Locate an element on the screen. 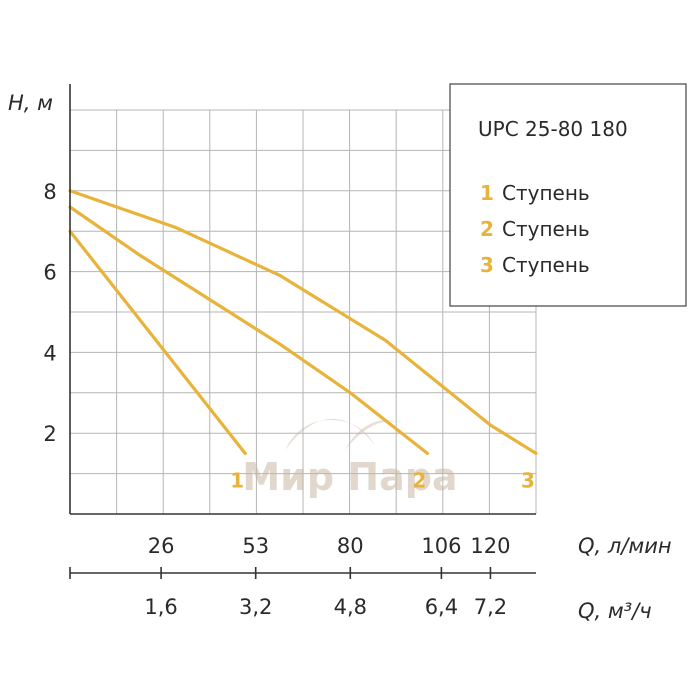 This screenshot has height=700, width=700. series-end-label-2: 2 is located at coordinates (419, 480).